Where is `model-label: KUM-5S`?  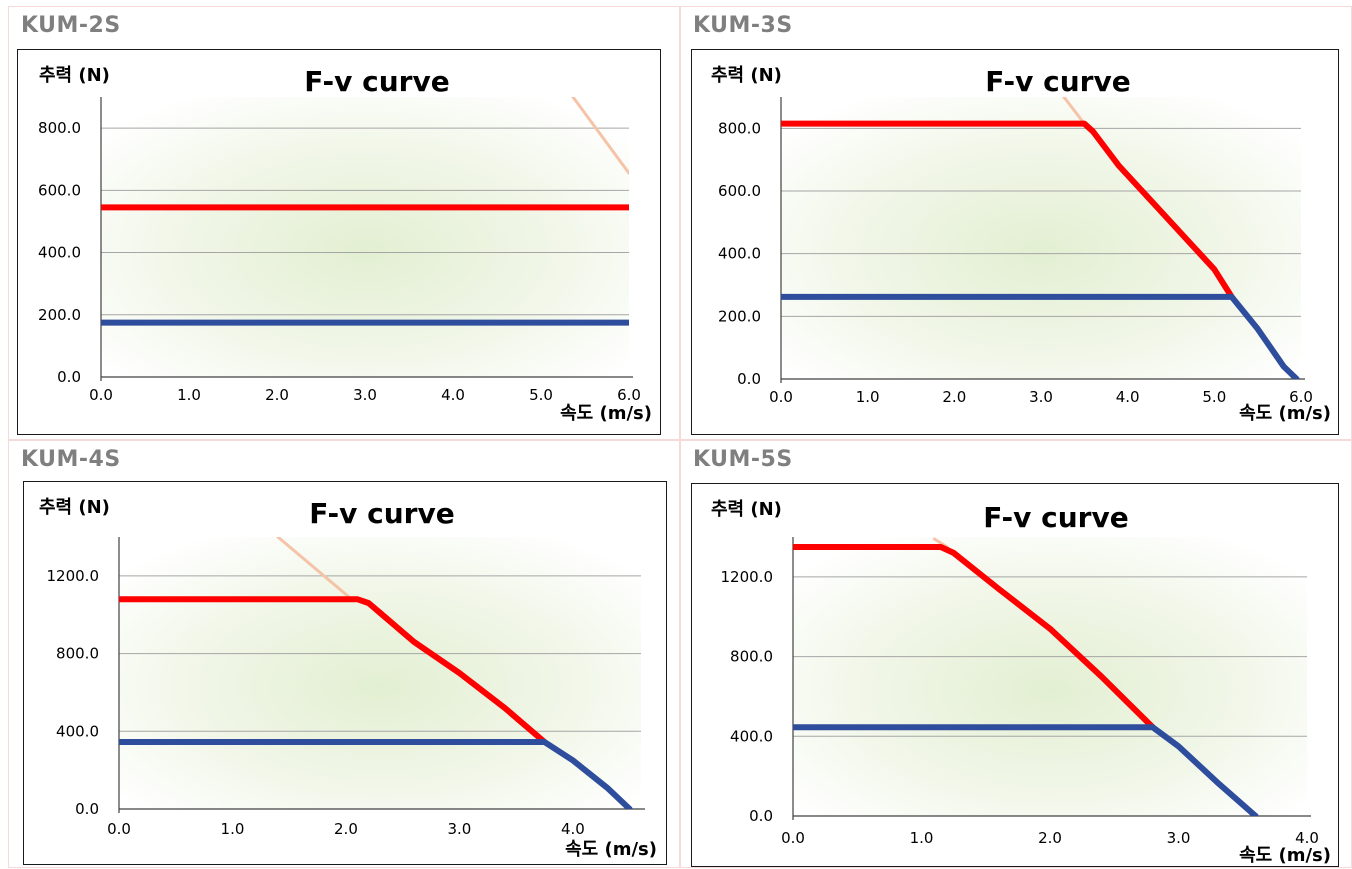 model-label: KUM-5S is located at coordinates (743, 459).